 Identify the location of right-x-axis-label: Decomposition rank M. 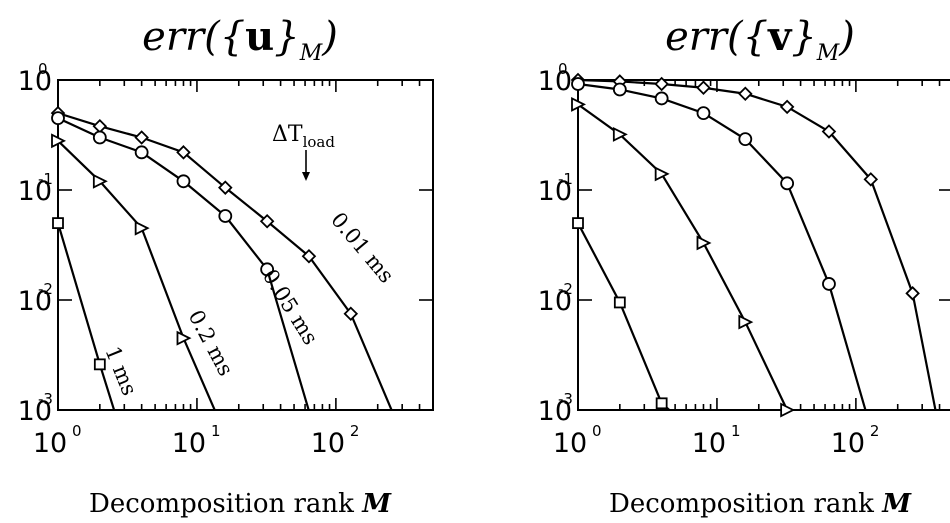
(760, 504).